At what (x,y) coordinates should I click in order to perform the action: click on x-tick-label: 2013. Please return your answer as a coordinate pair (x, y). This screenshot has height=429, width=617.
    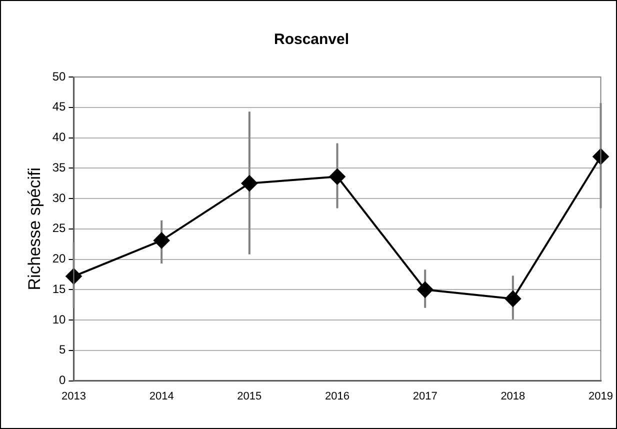
    Looking at the image, I should click on (74, 396).